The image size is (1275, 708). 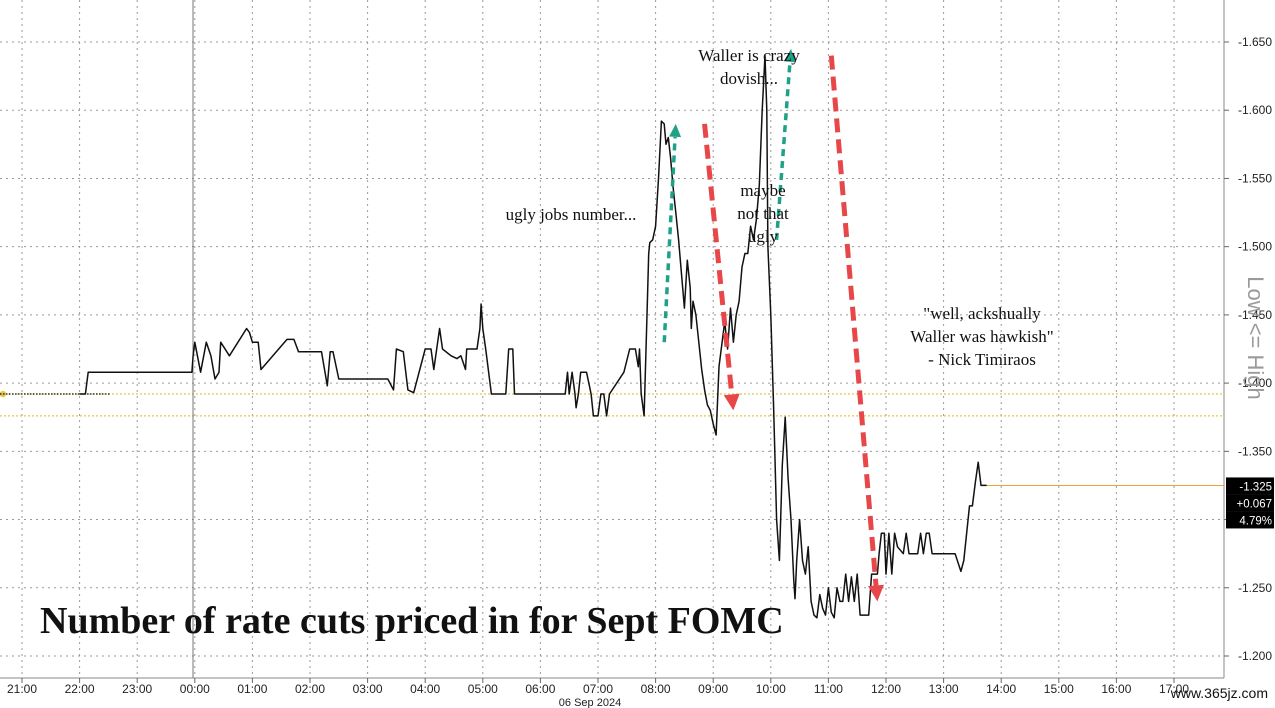 What do you see at coordinates (749, 55) in the screenshot?
I see `annotation-text: Waller is crazy` at bounding box center [749, 55].